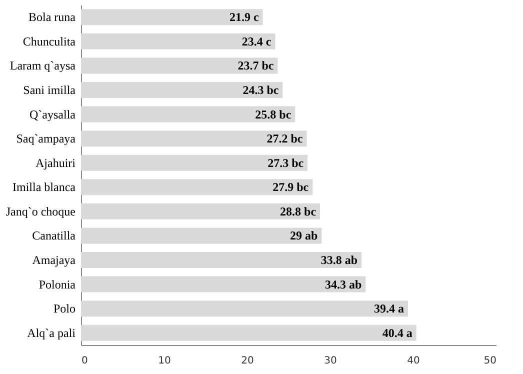  What do you see at coordinates (286, 163) in the screenshot?
I see `data-label: 27.3 bc` at bounding box center [286, 163].